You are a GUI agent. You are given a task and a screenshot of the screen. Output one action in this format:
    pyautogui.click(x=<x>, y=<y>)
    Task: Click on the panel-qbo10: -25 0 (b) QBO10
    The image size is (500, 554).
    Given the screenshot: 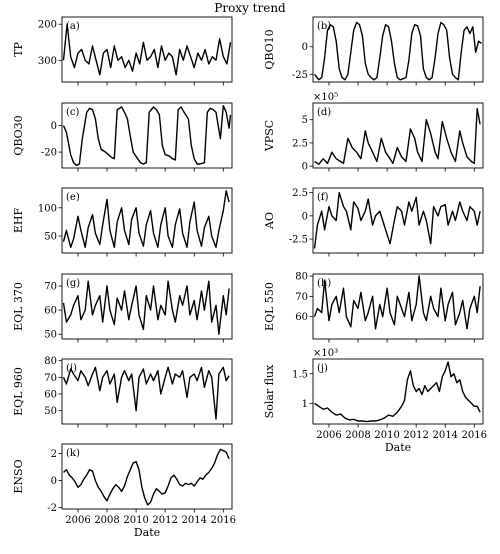 What is the action you would take?
    pyautogui.click(x=373, y=51)
    